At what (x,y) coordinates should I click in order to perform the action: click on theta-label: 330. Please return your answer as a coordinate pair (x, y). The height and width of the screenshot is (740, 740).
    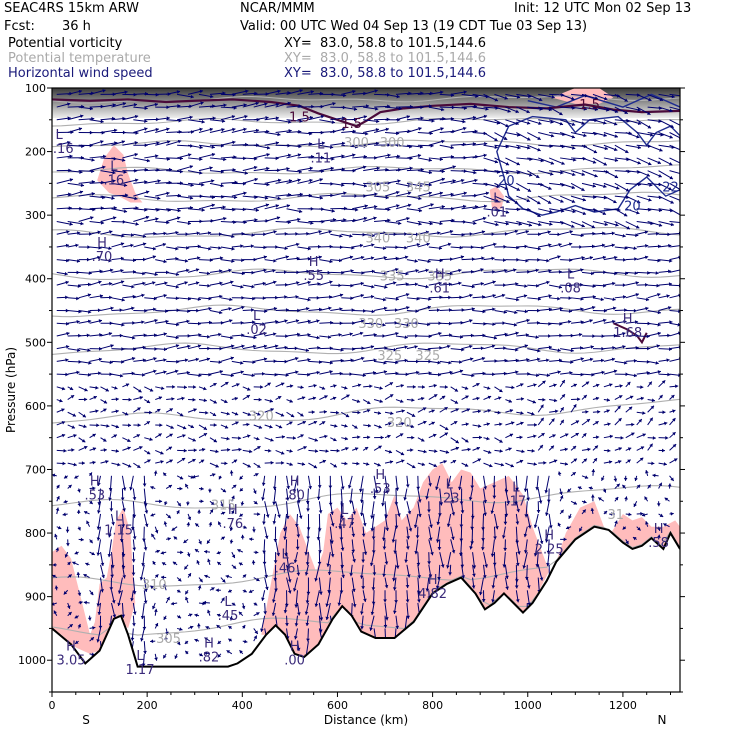
    Looking at the image, I should click on (370, 324).